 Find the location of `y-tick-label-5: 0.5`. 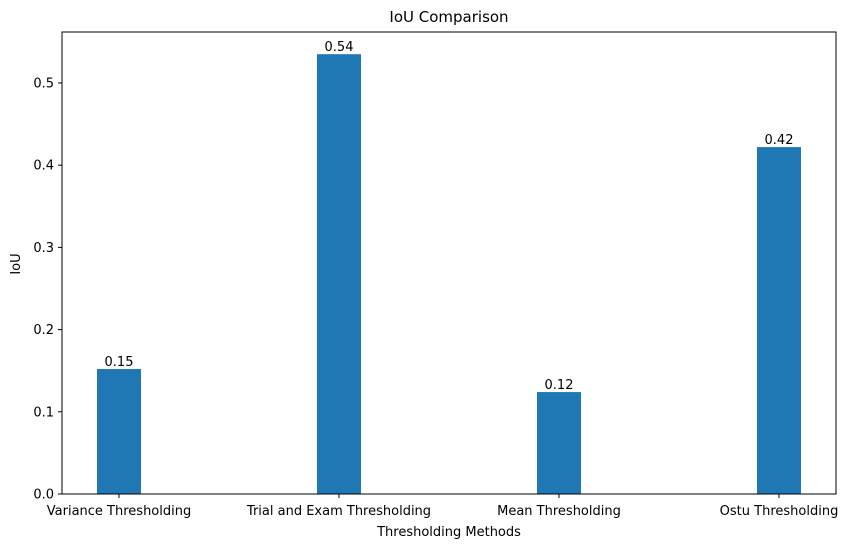

y-tick-label-5: 0.5 is located at coordinates (43, 83).